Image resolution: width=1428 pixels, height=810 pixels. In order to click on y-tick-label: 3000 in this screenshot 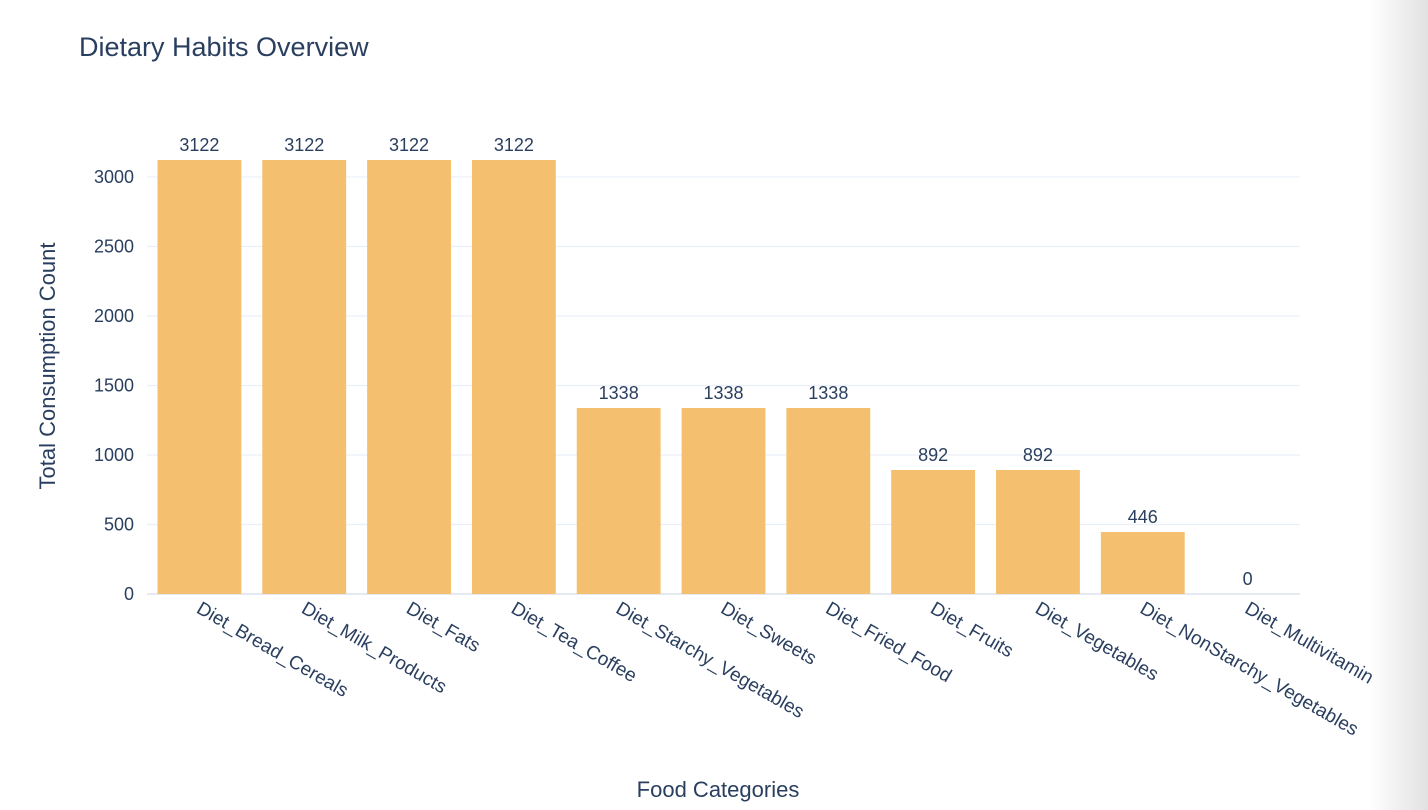, I will do `click(114, 177)`.